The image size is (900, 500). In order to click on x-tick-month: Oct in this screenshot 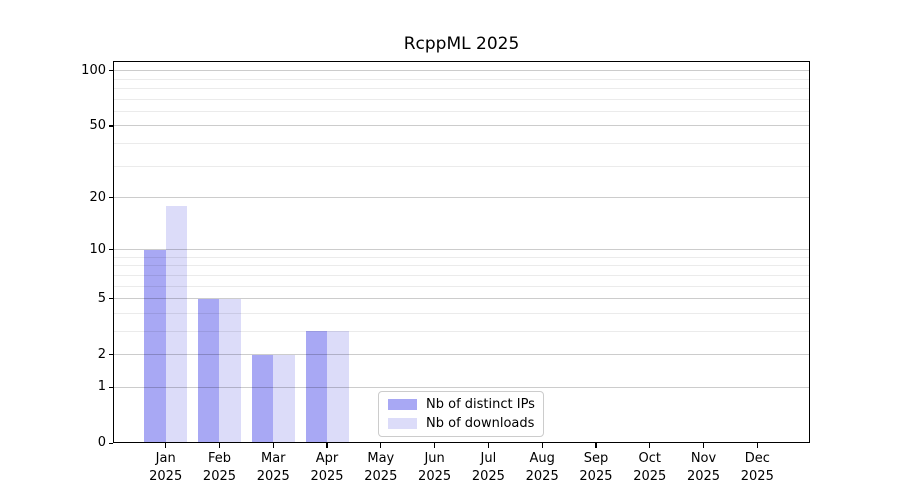, I will do `click(649, 458)`.